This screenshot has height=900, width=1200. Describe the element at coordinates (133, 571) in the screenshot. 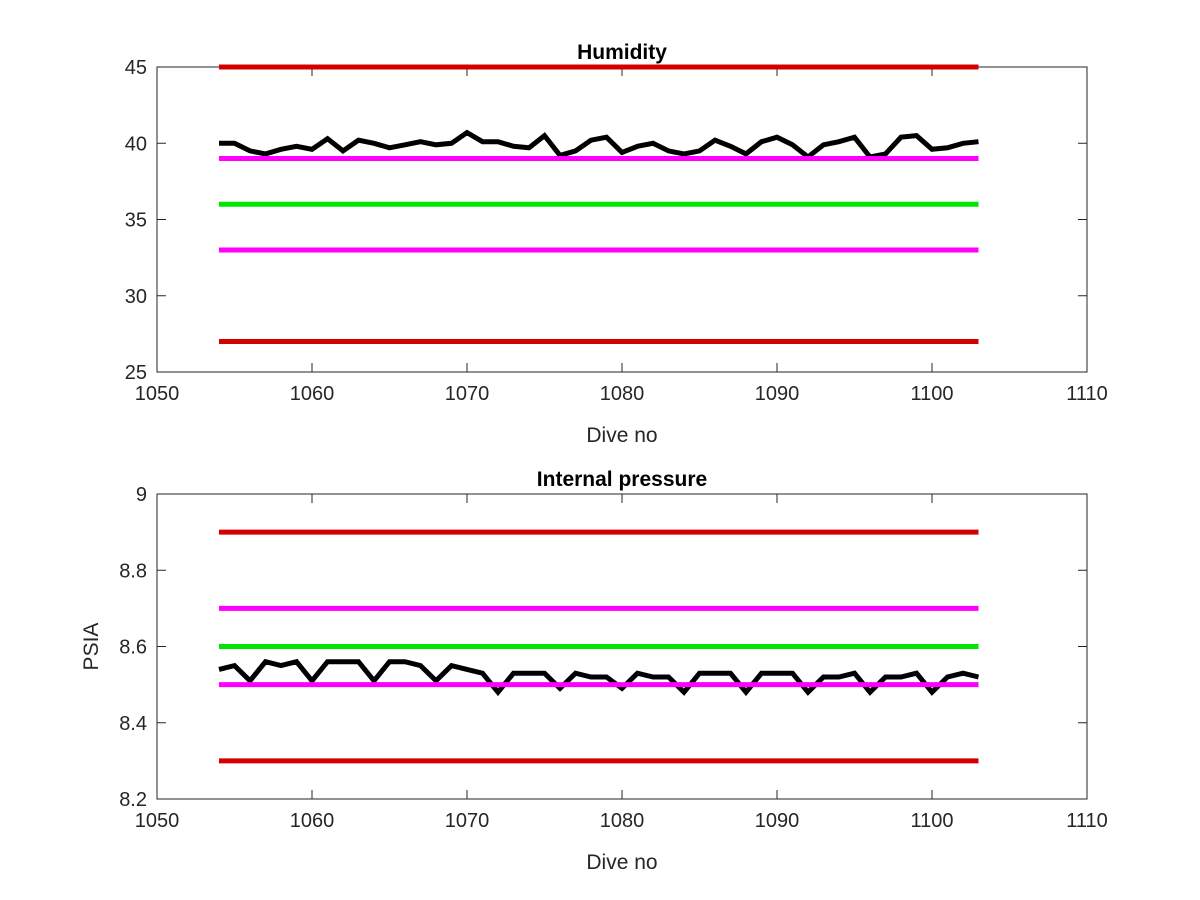

I see `y-tick-label: 8.8` at that location.